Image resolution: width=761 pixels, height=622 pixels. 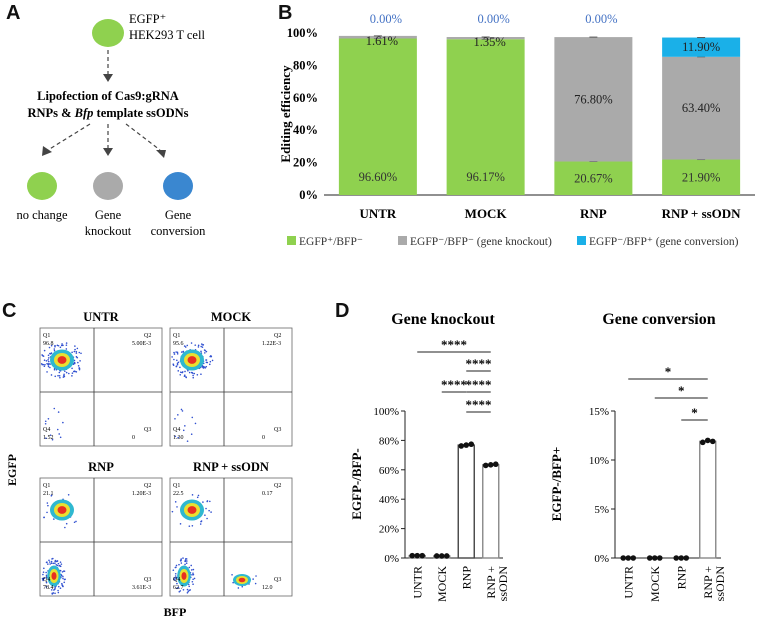 I want to click on c-q2-value: 0.17, so click(x=267, y=494).